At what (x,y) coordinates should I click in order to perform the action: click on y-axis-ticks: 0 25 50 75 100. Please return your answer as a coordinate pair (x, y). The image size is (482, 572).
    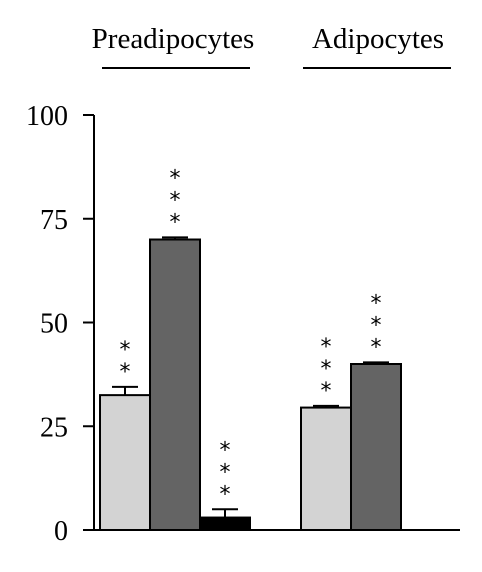
    Looking at the image, I should click on (60, 324).